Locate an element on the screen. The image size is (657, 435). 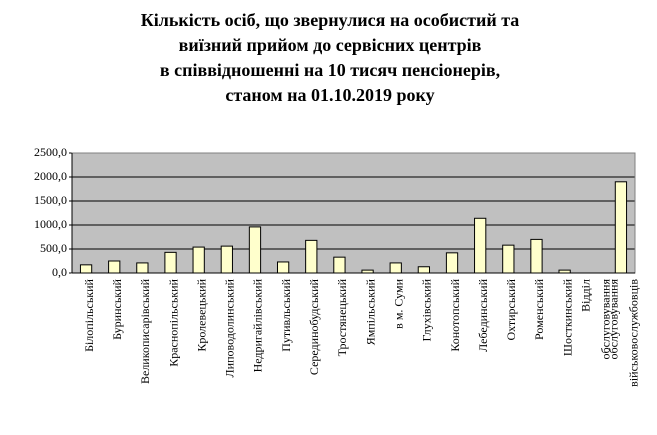
x-tick-label: Лебединський is located at coordinates (483, 314).